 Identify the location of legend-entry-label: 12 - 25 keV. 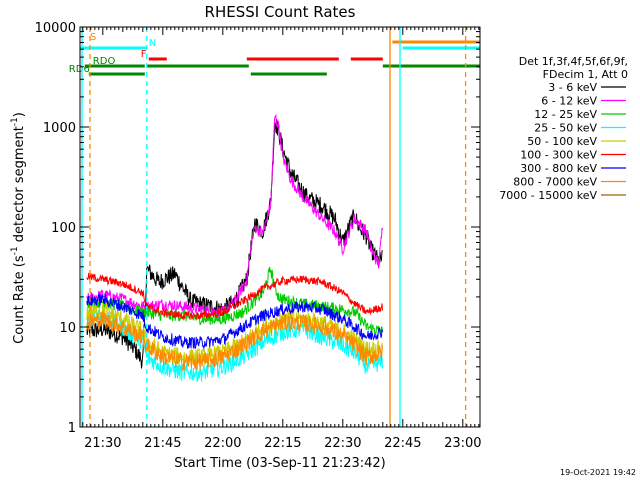
(565, 114).